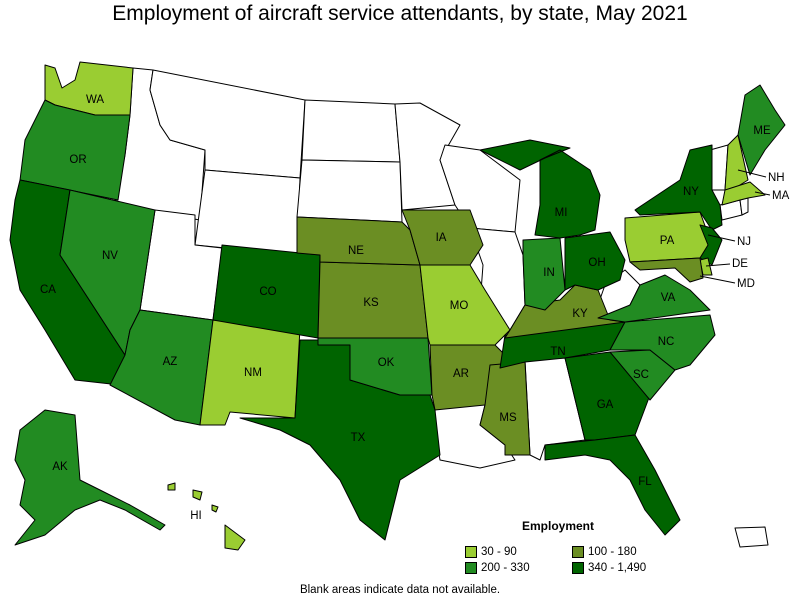 The height and width of the screenshot is (600, 800). Describe the element at coordinates (90, 477) in the screenshot. I see `state-ak` at that location.